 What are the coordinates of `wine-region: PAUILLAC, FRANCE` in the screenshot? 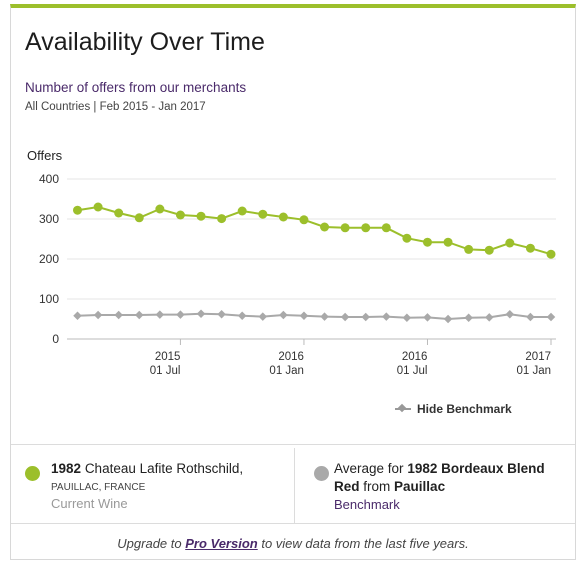 It's located at (98, 487).